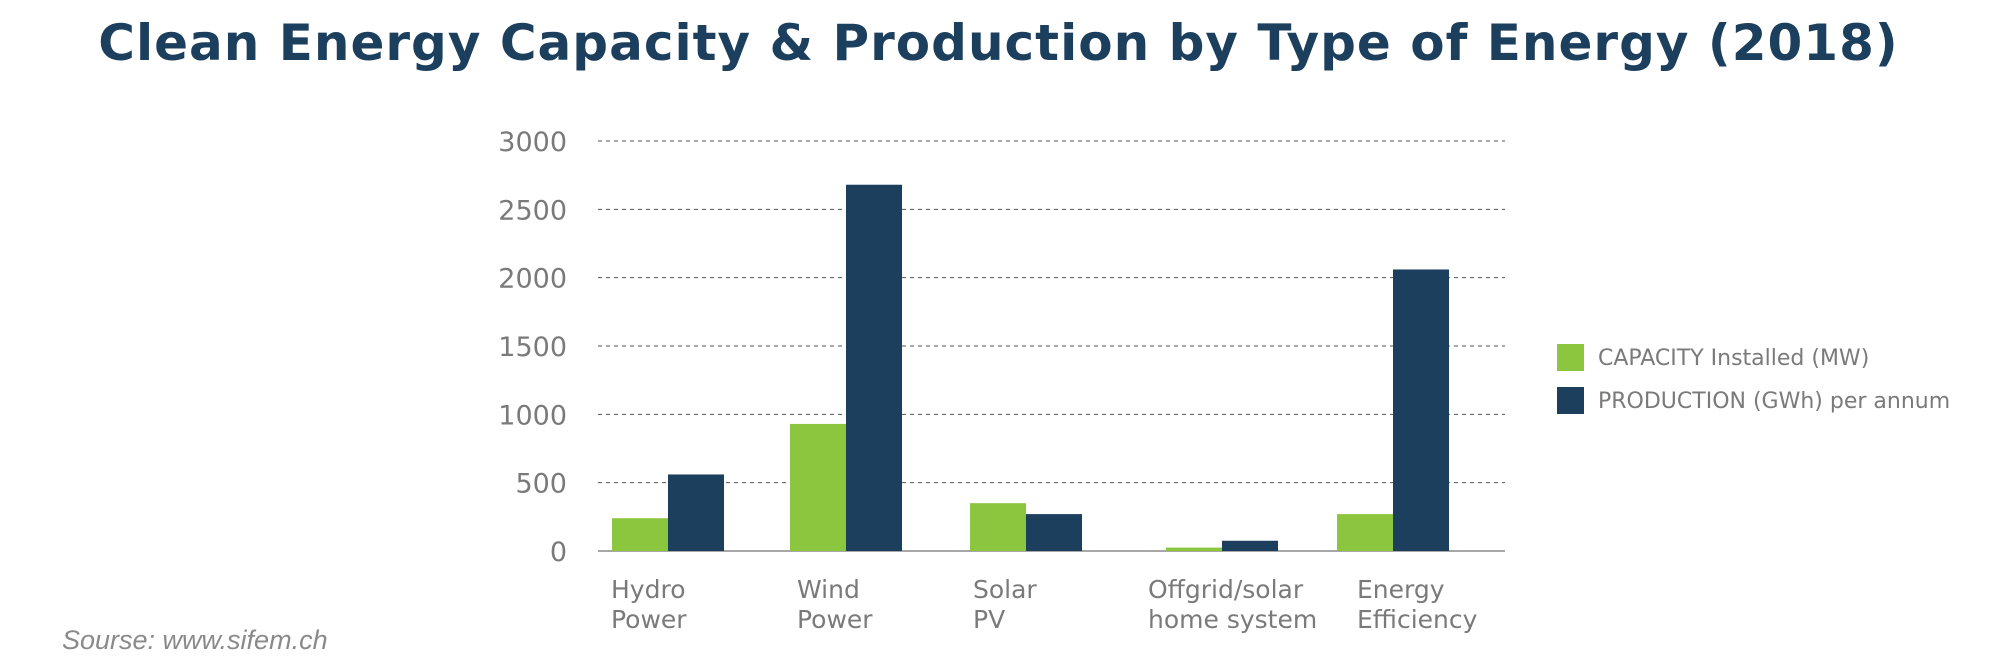 This screenshot has width=1997, height=666. I want to click on y-tick-label: 3000, so click(532, 142).